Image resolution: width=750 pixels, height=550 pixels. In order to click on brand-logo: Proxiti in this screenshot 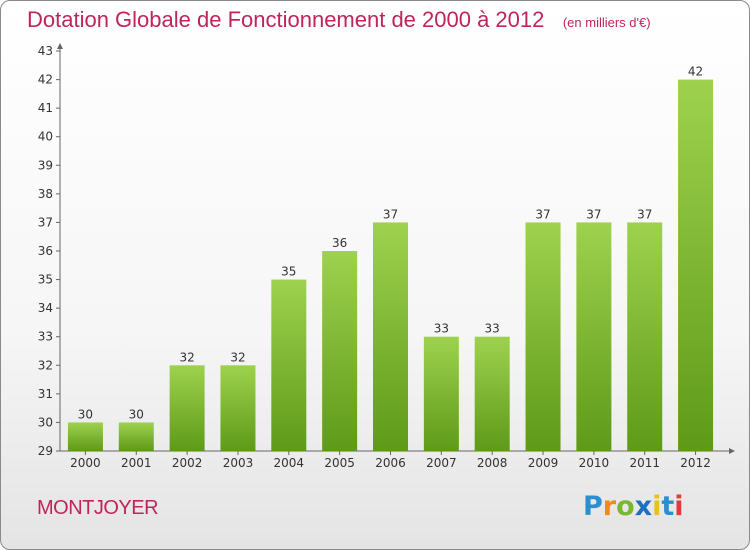, I will do `click(633, 506)`.